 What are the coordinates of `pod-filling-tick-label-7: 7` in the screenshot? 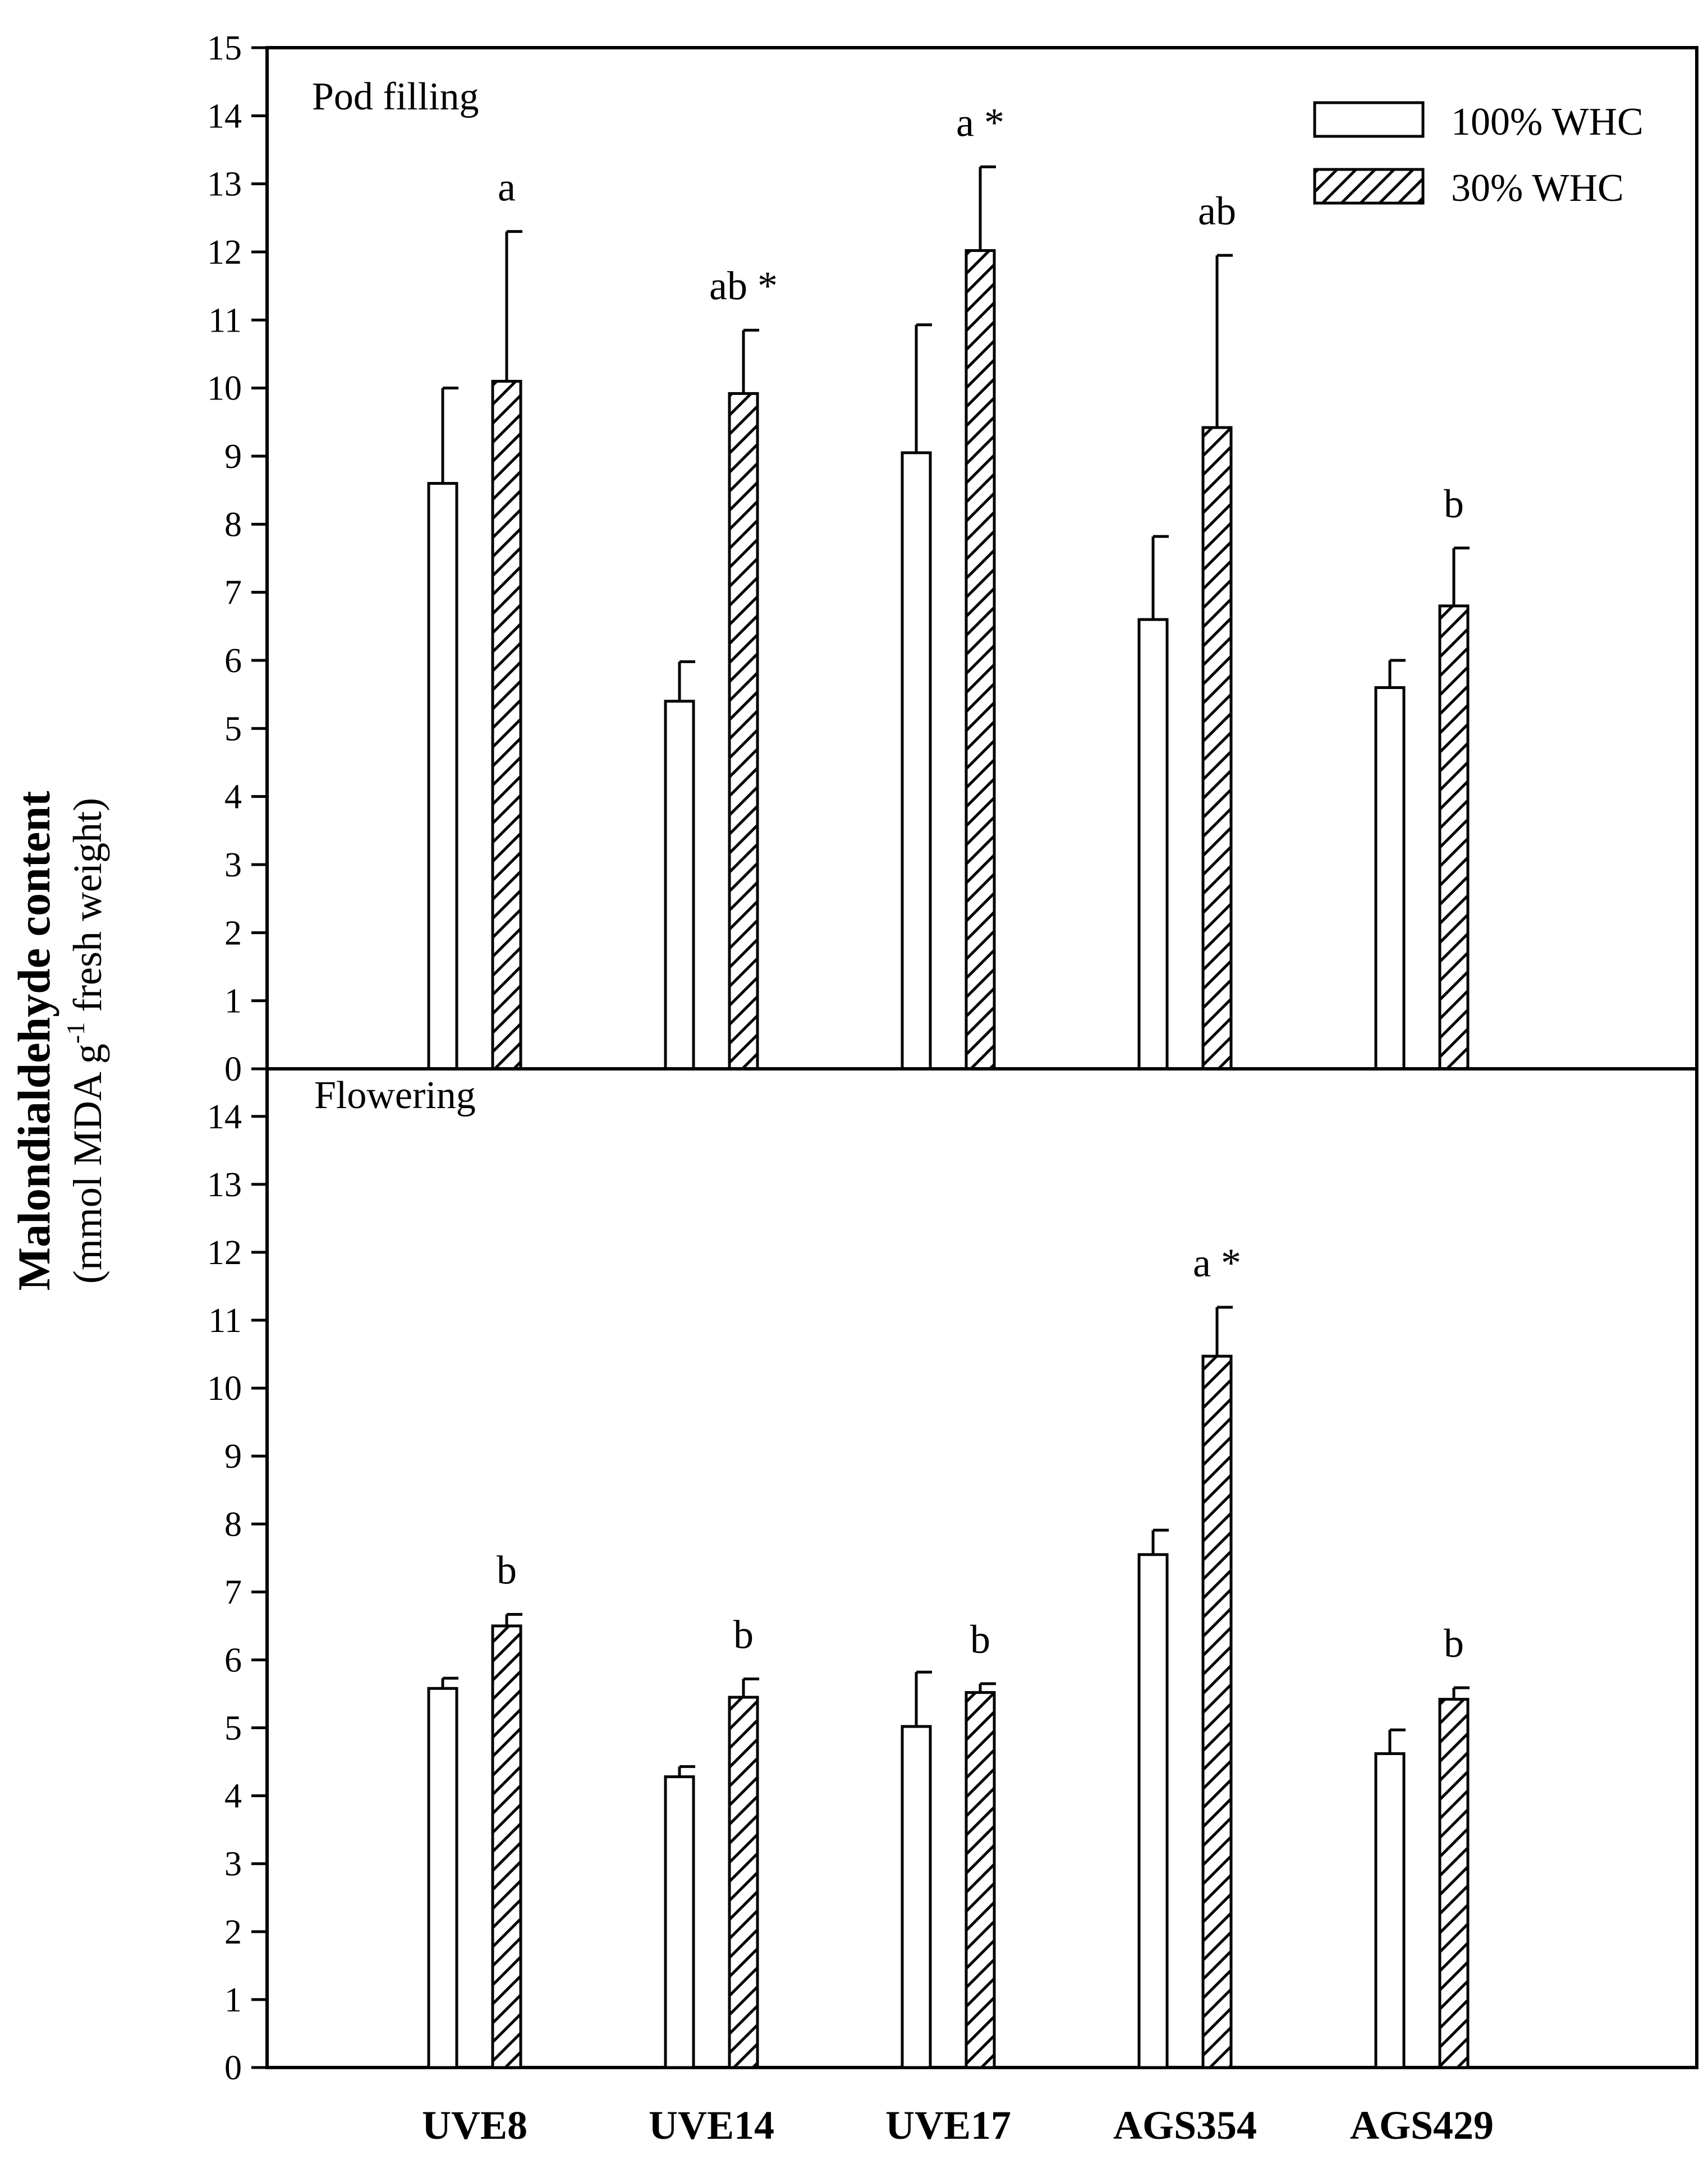 It's located at (233, 593).